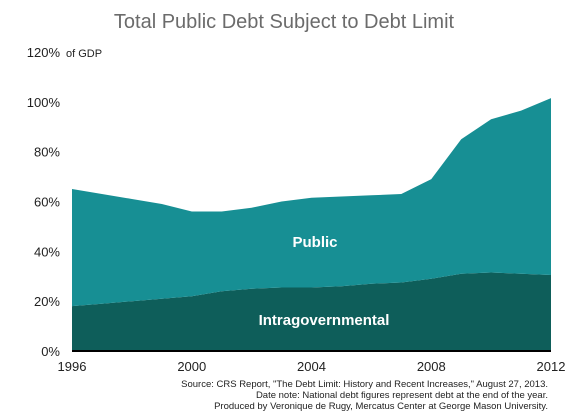  What do you see at coordinates (191, 366) in the screenshot?
I see `x-tick-label: 2000` at bounding box center [191, 366].